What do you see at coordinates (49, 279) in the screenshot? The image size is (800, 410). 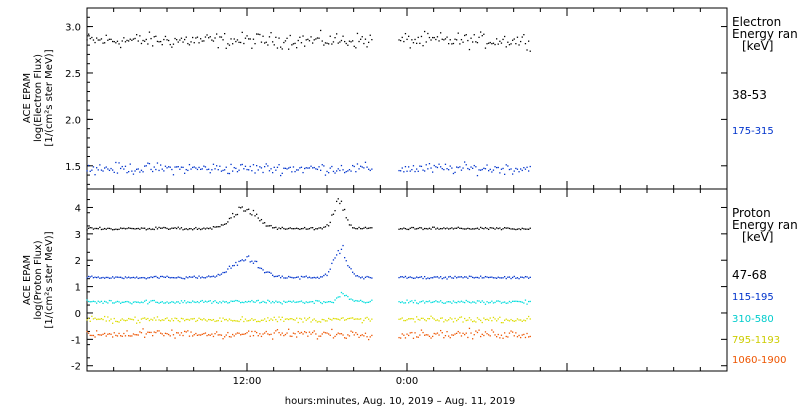 I see `proton-ylabel-line-3: [1/(cm²s ster MeV)]` at bounding box center [49, 279].